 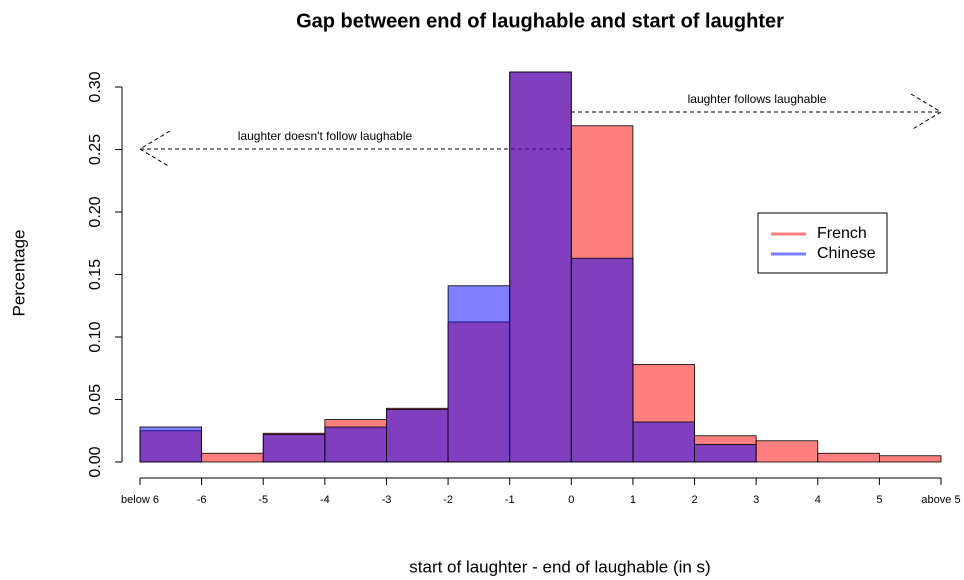 What do you see at coordinates (757, 99) in the screenshot?
I see `annotation: laughter follows laughable` at bounding box center [757, 99].